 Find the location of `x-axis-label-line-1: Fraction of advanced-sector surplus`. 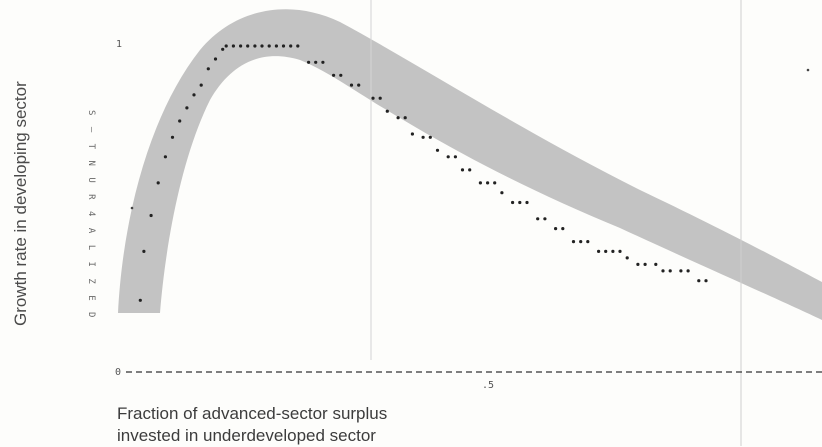

x-axis-label-line-1: Fraction of advanced-sector surplus is located at coordinates (252, 413).